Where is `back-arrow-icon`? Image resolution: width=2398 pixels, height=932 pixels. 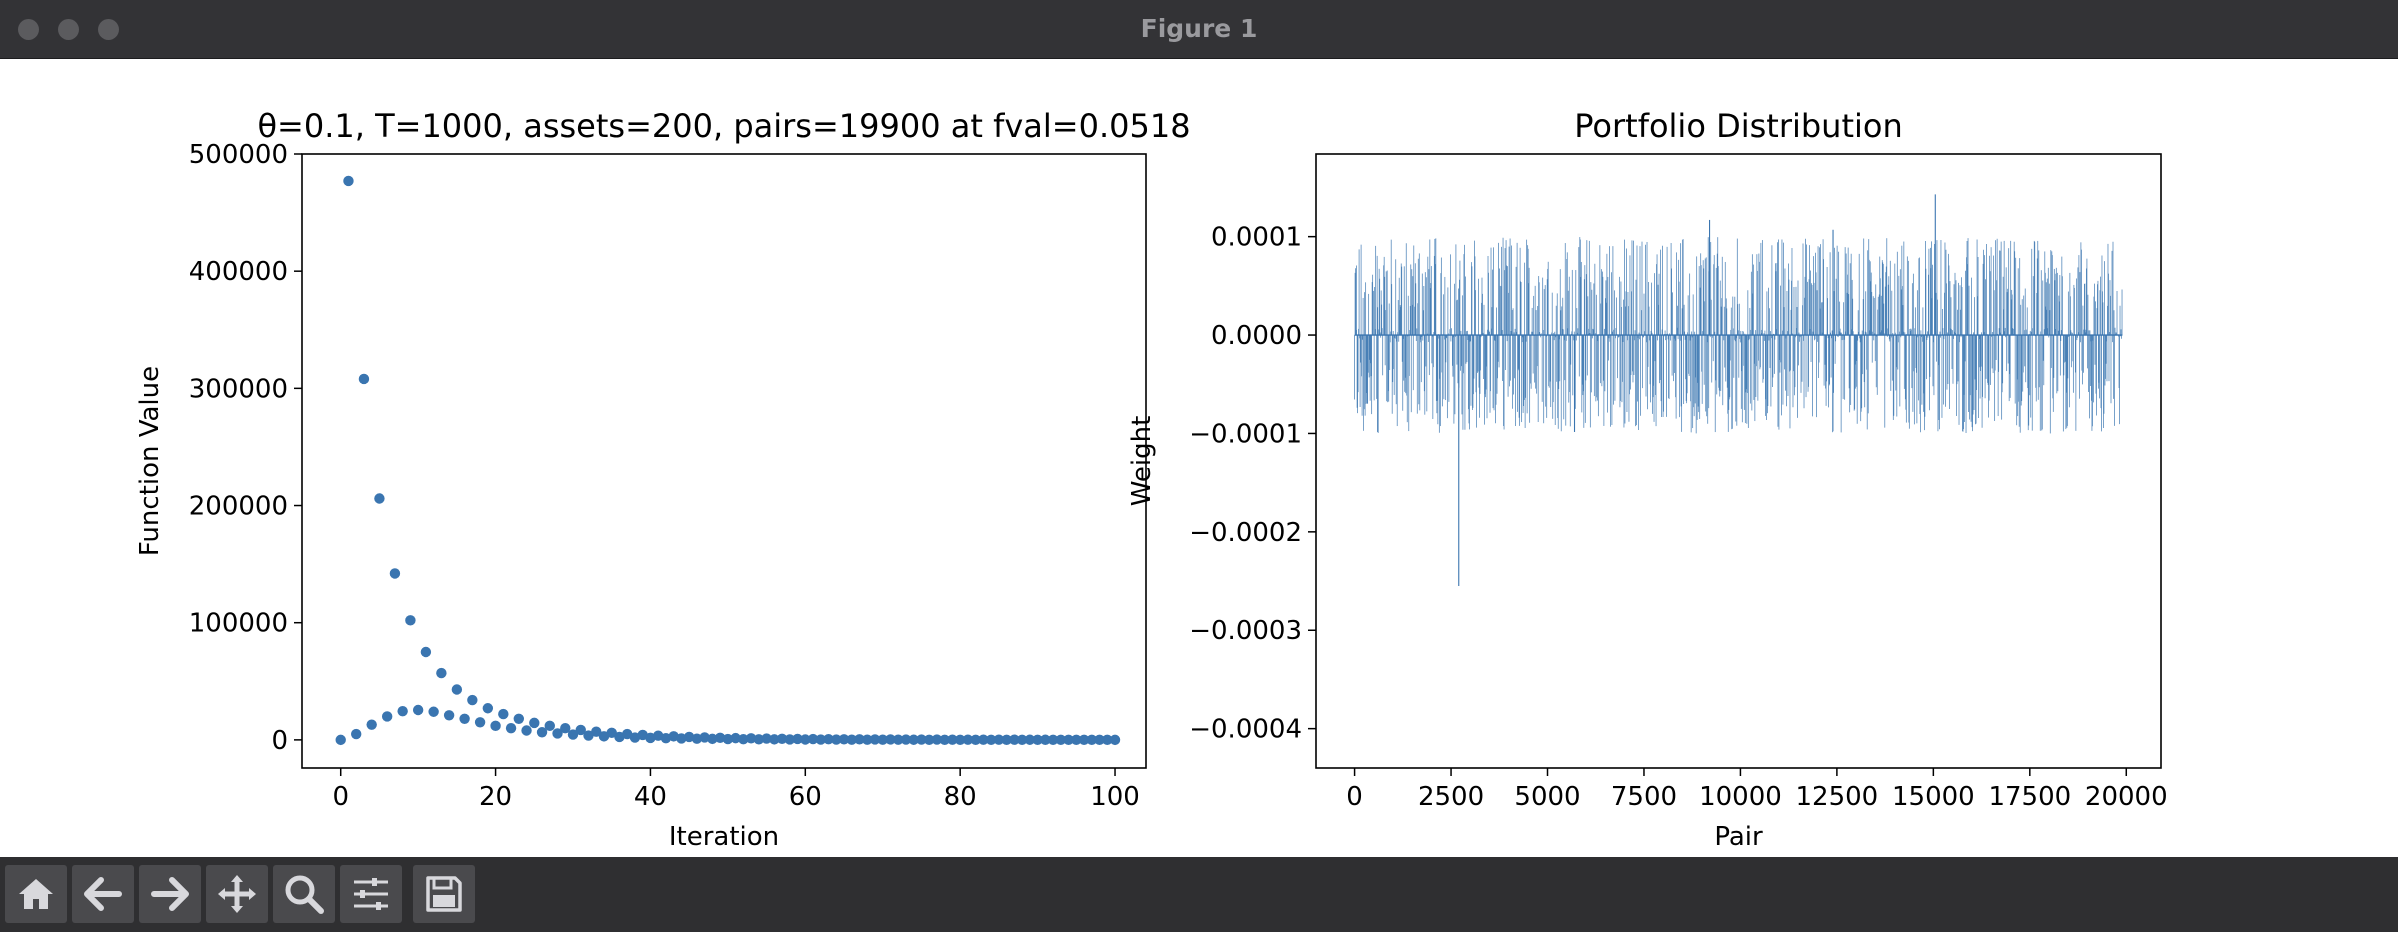
back-arrow-icon is located at coordinates (103, 894).